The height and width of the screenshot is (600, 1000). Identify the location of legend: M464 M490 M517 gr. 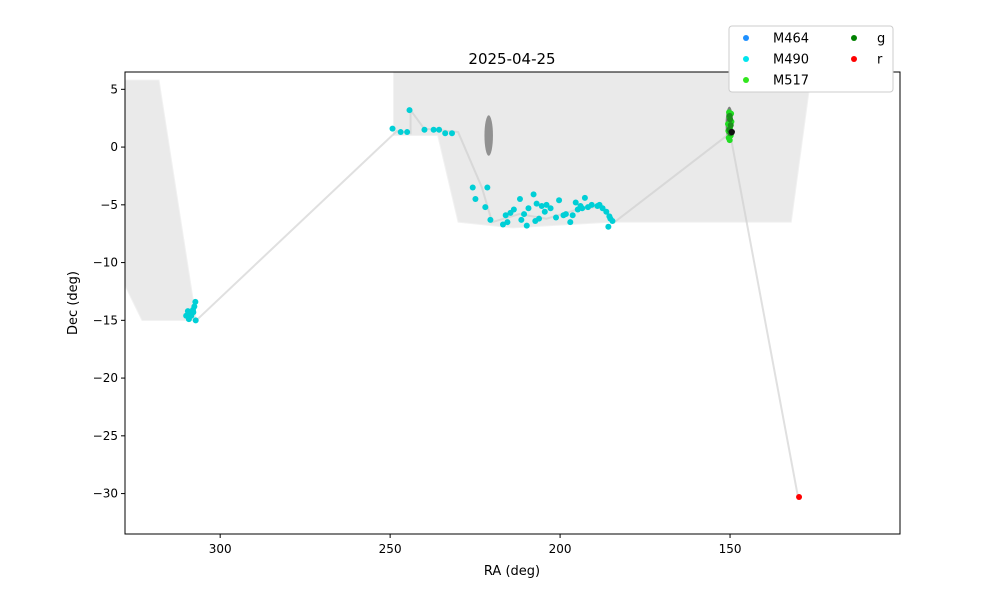
(811, 59).